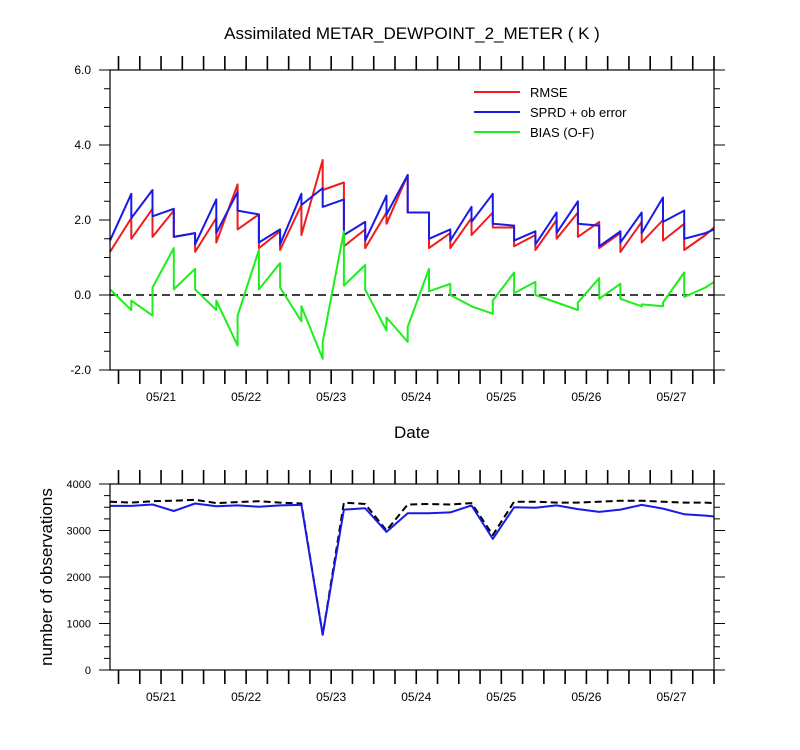  Describe the element at coordinates (80, 370) in the screenshot. I see `y-tick-label: -2.0` at that location.